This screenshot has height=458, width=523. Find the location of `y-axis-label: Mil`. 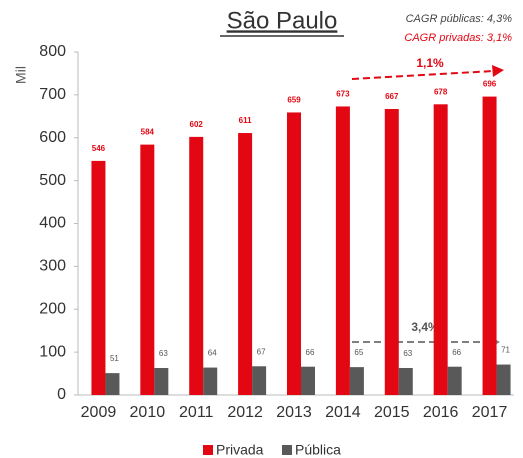

y-axis-label: Mil is located at coordinates (21, 75).